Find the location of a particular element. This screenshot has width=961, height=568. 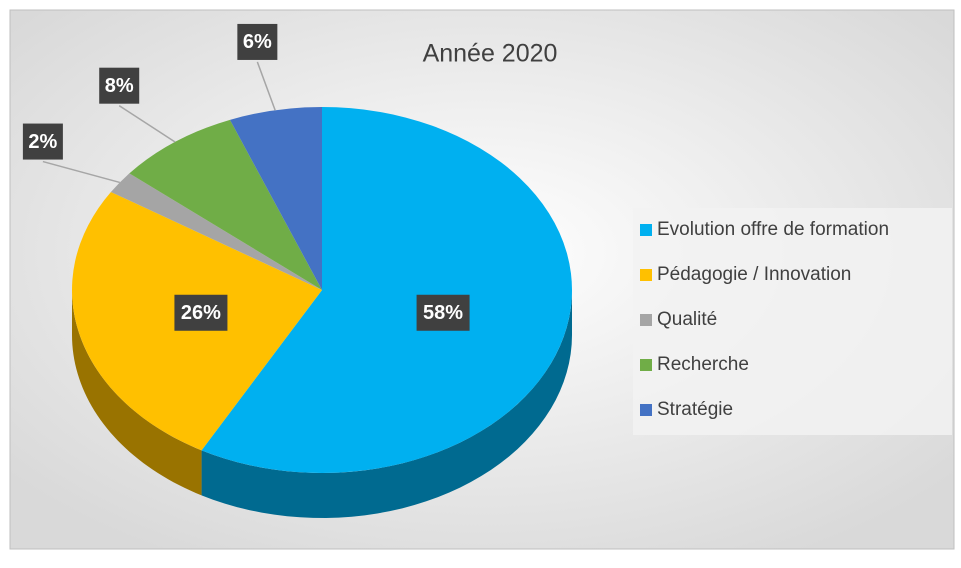

legend is located at coordinates (792, 321).